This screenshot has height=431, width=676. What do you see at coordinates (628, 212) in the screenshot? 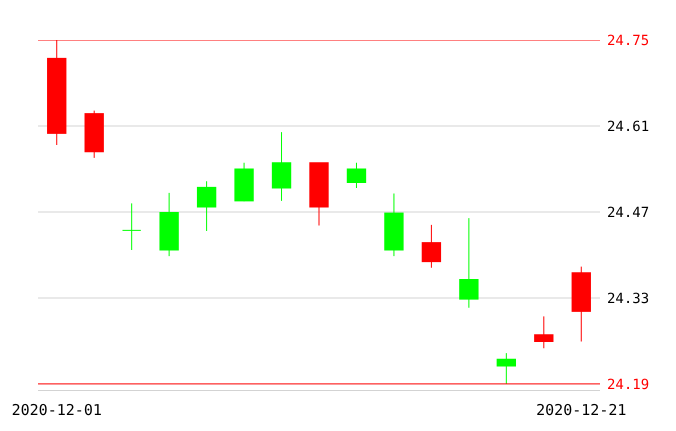
I see `y-tick-label: 24.47` at bounding box center [628, 212].